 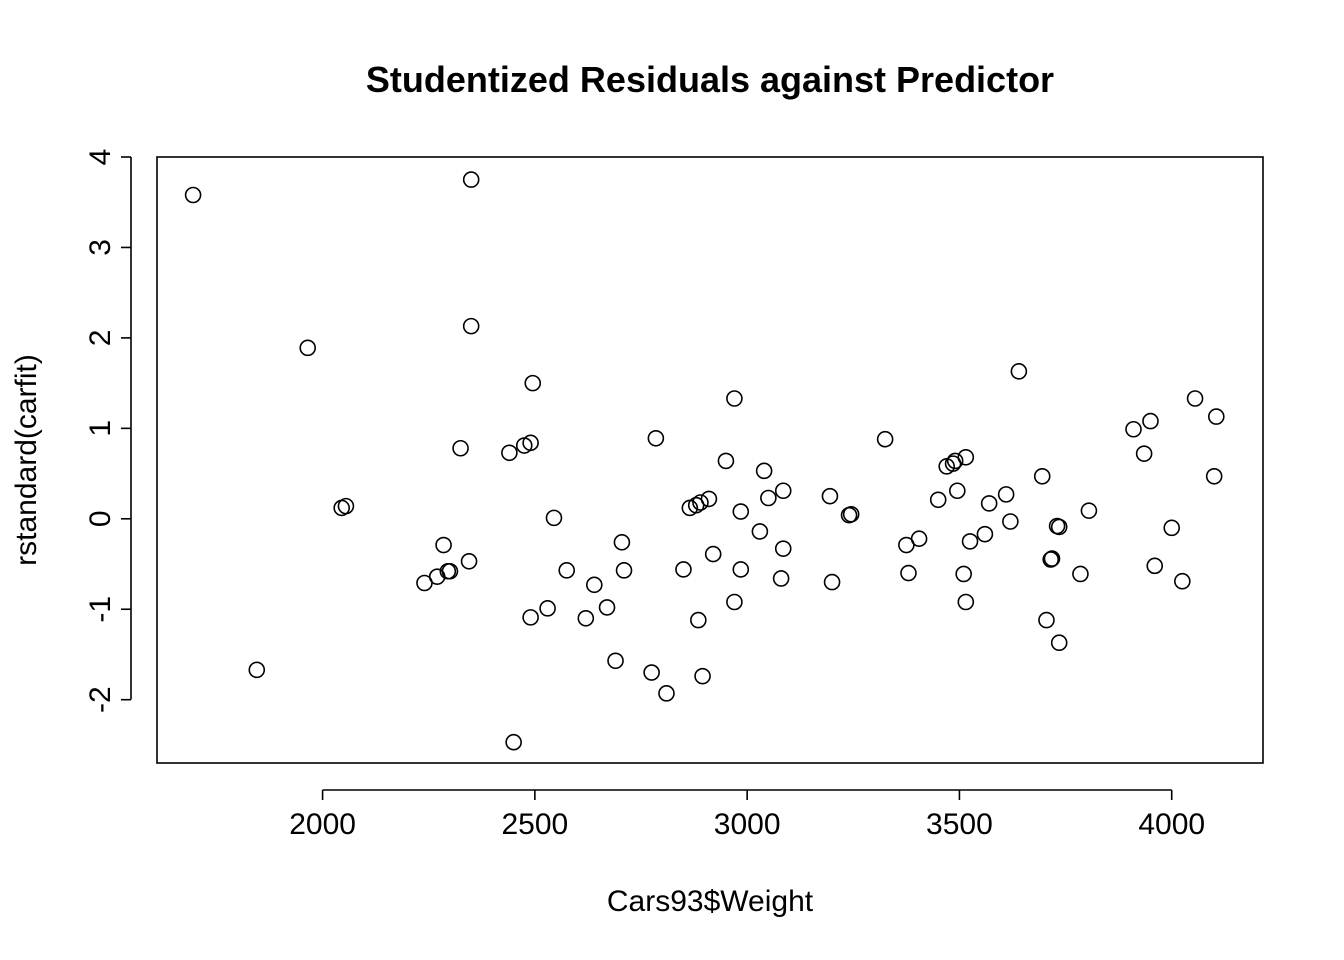 I want to click on x-tick-label: 4000, so click(x=1171, y=824).